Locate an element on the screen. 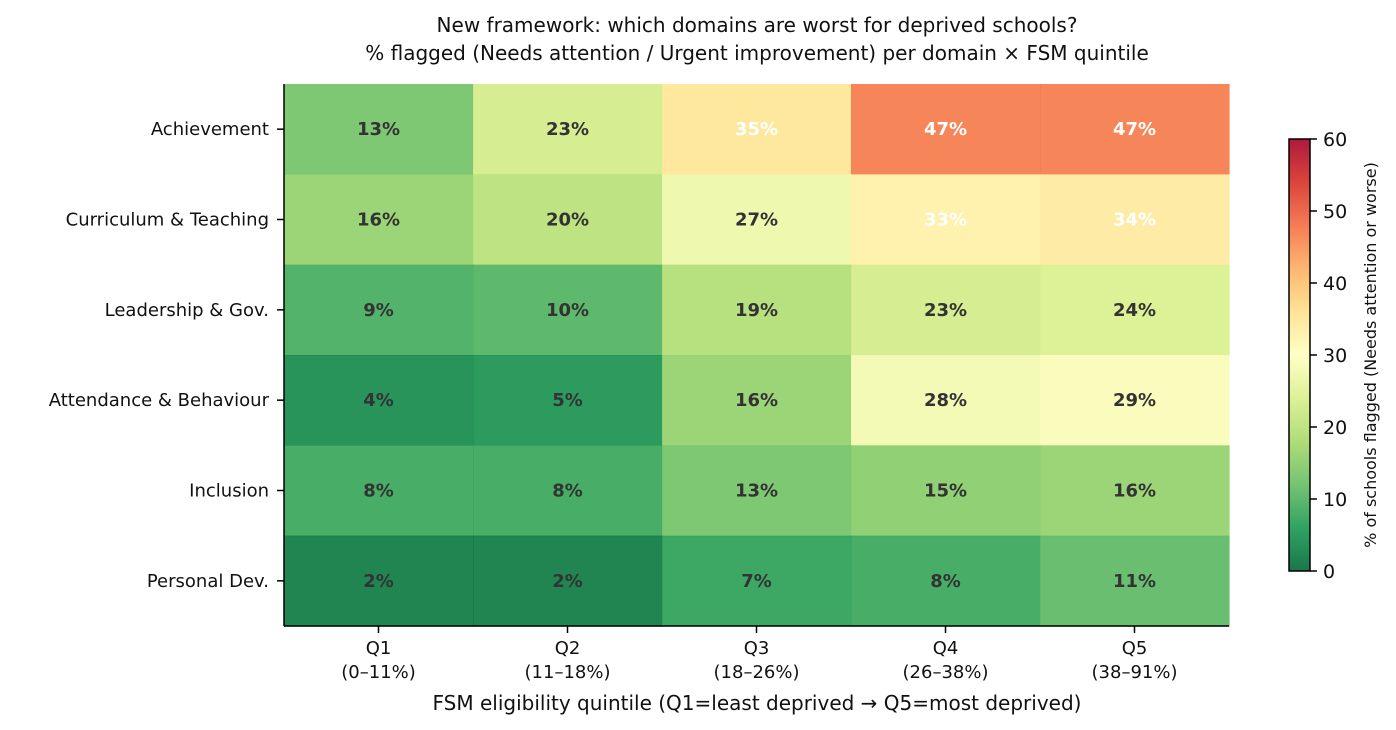  colorbar-tick-label: 0 is located at coordinates (1329, 572).